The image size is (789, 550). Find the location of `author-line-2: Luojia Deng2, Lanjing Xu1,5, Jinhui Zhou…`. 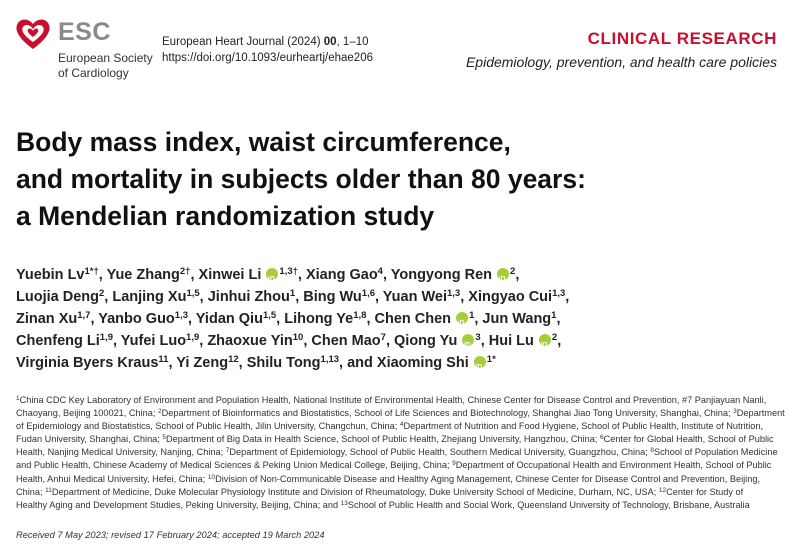

author-line-2: Luojia Deng2, Lanjing Xu1,5, Jinhui Zhou… is located at coordinates (293, 296).